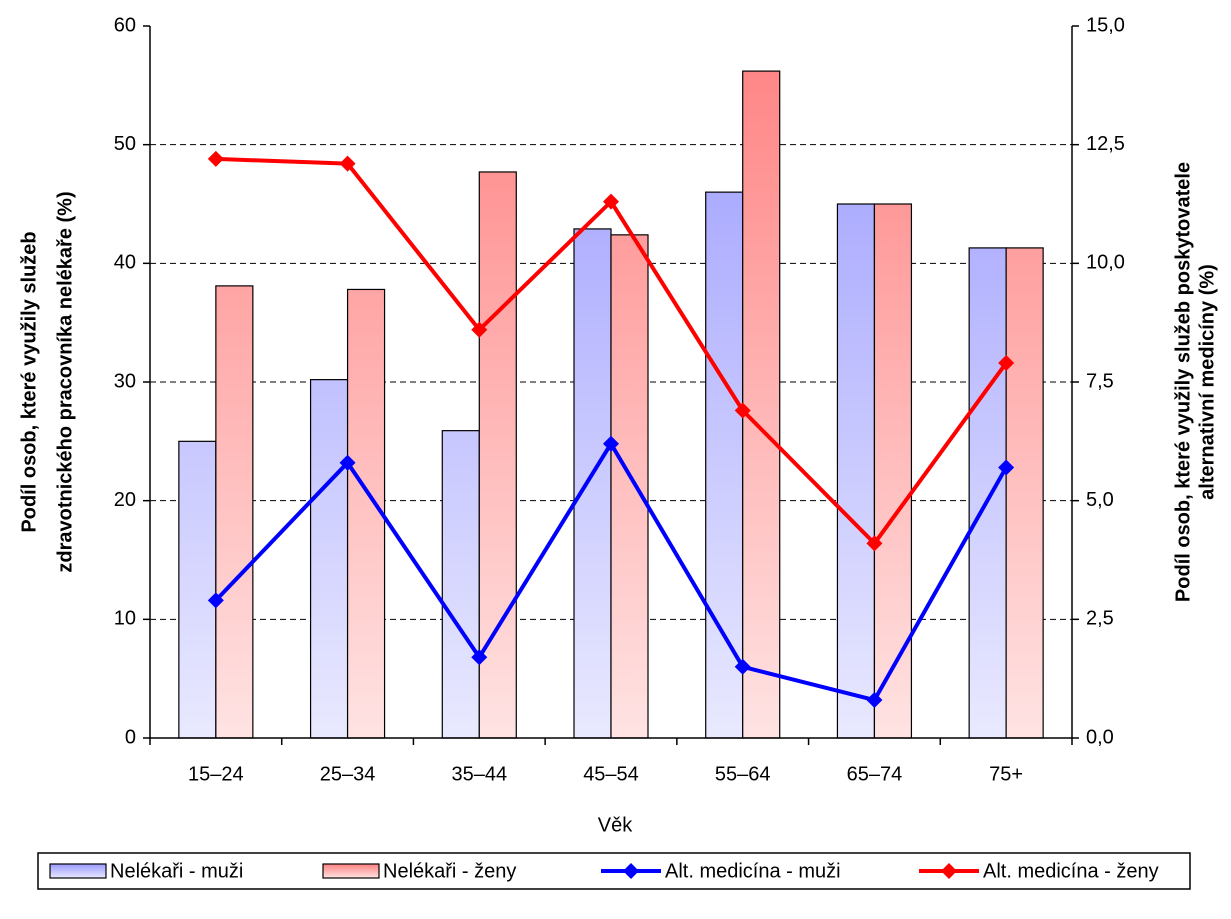 Image resolution: width=1231 pixels, height=919 pixels. What do you see at coordinates (1105, 144) in the screenshot?
I see `y2-tick-label: 12,5` at bounding box center [1105, 144].